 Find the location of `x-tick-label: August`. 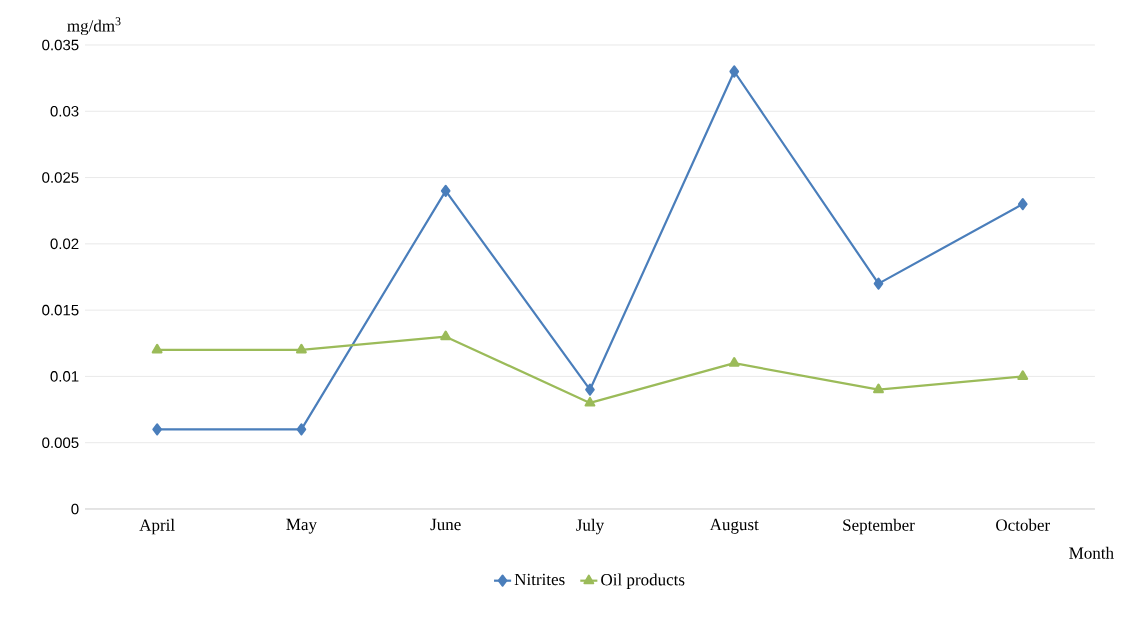

x-tick-label: August is located at coordinates (734, 526).